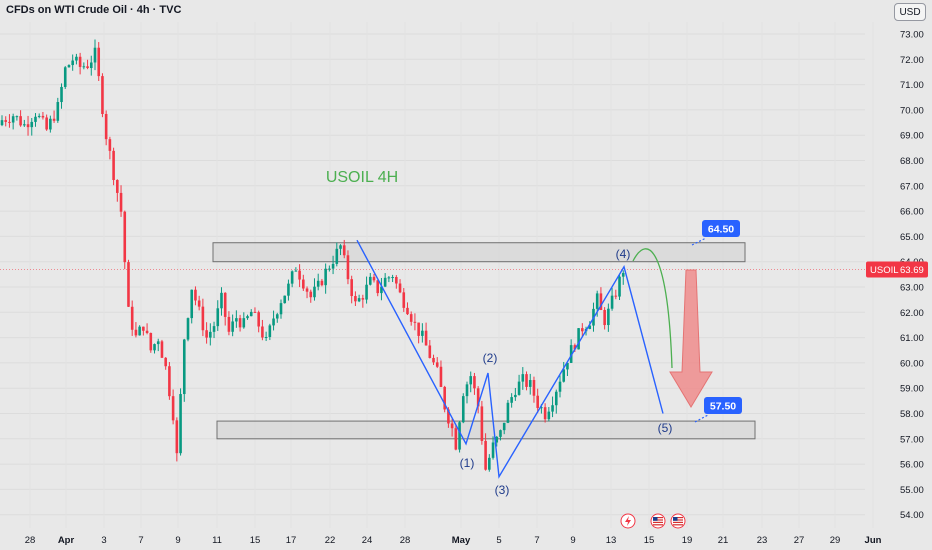 The height and width of the screenshot is (550, 932). I want to click on time-label-Apr: Apr, so click(66, 540).